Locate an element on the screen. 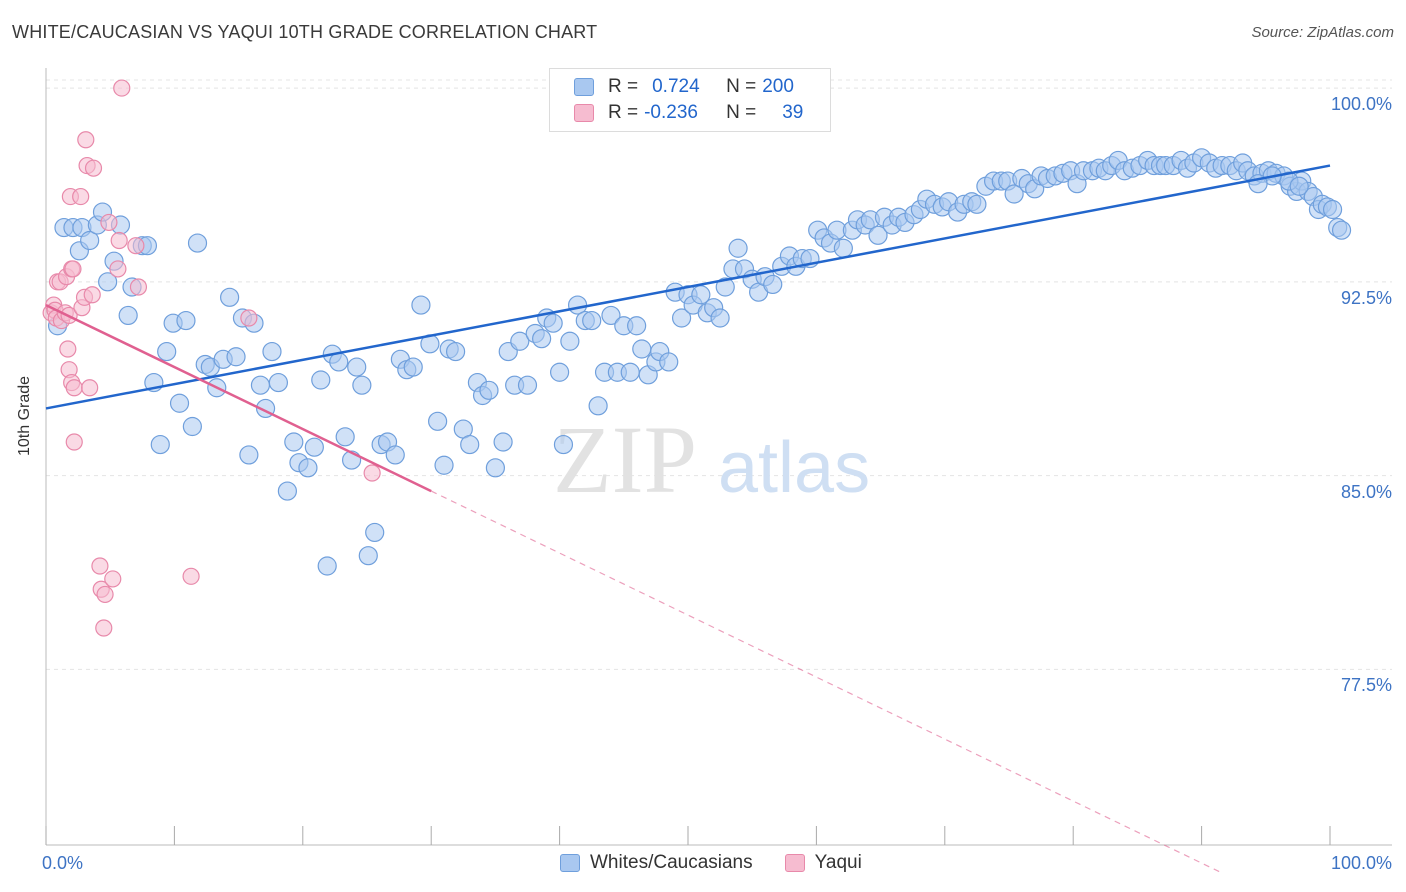 This screenshot has height=892, width=1406. y-axis-title: 10th Grade is located at coordinates (24, 415).